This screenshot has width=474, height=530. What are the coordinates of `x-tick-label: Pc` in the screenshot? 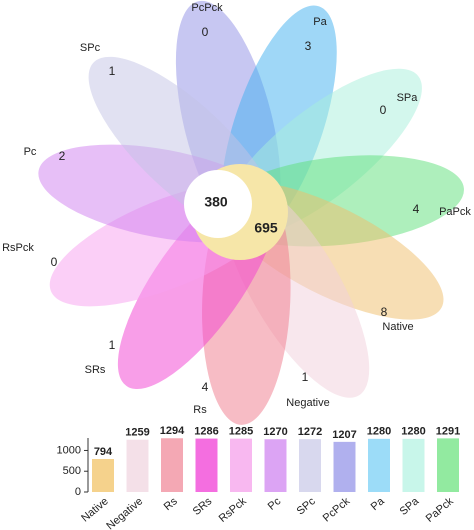 It's located at (275, 504).